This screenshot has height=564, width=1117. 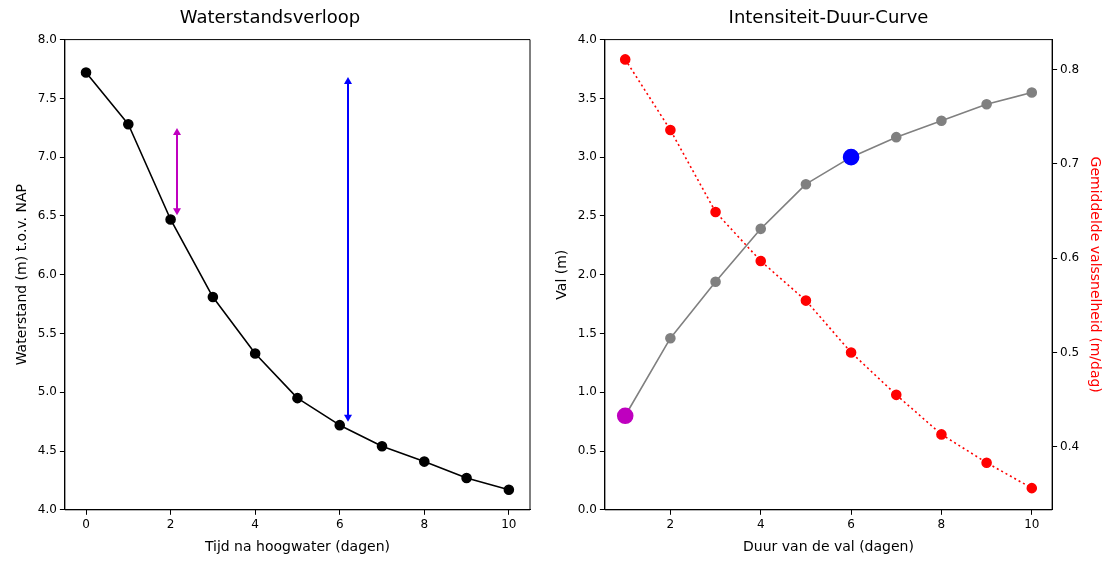 I want to click on y-tick-label: 8.0, so click(x=47, y=38).